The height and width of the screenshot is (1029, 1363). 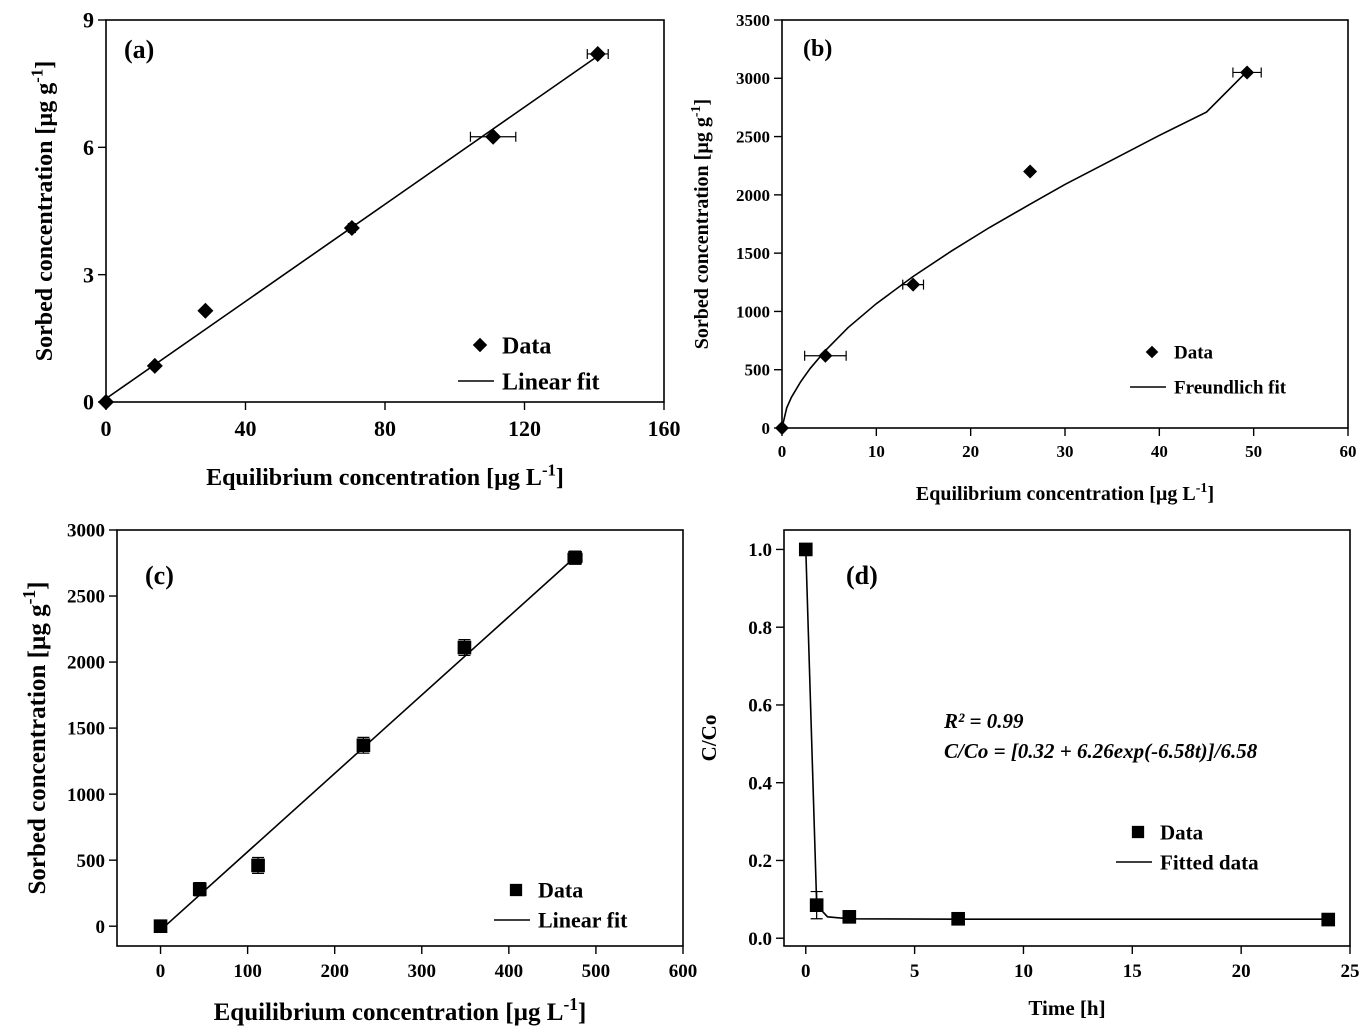 What do you see at coordinates (862, 575) in the screenshot?
I see `panel-label: (d)` at bounding box center [862, 575].